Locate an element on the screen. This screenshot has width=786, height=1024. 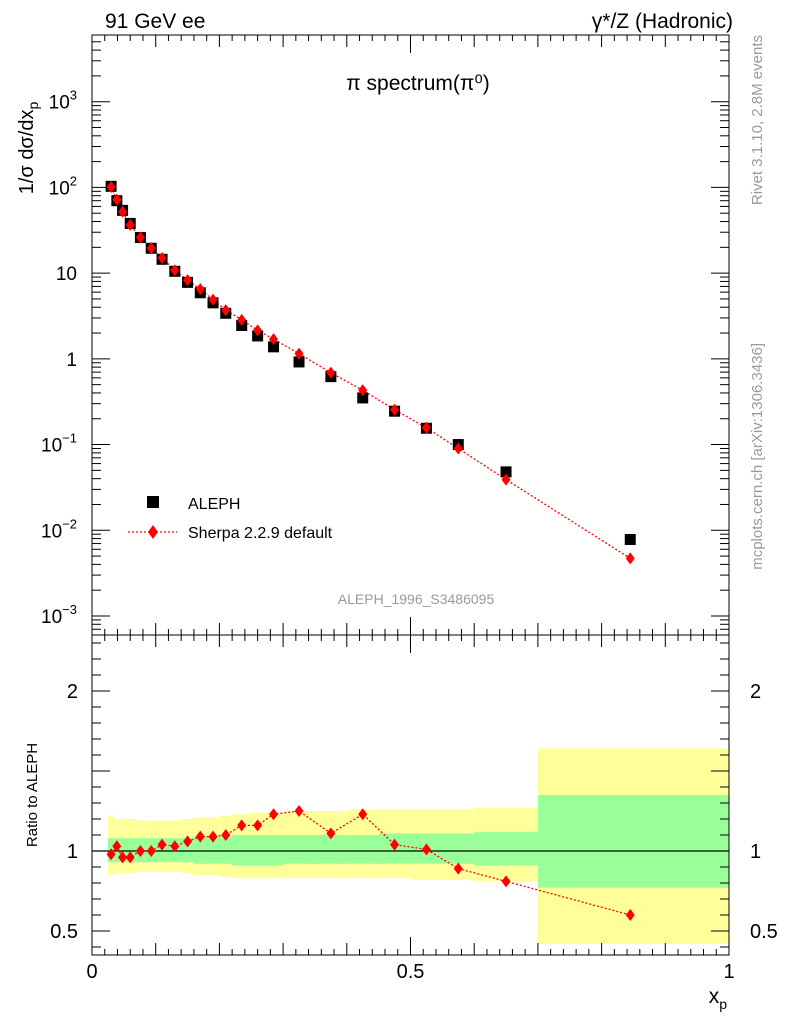
ratio-data-marks is located at coordinates (370, 863).